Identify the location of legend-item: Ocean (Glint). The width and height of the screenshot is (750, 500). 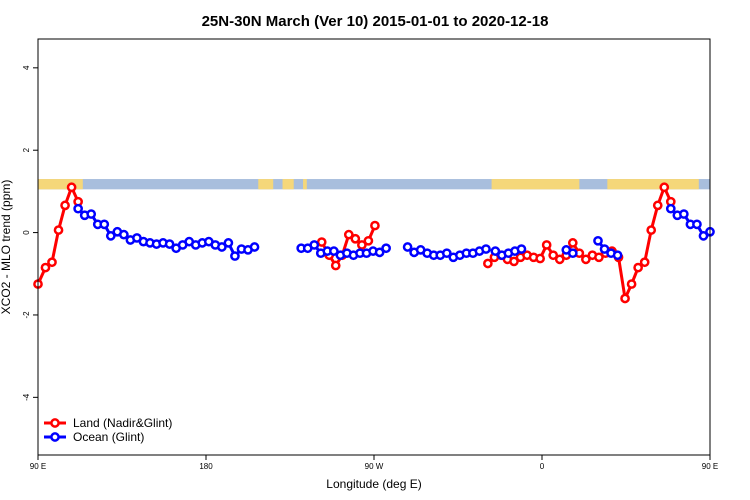
(94, 437).